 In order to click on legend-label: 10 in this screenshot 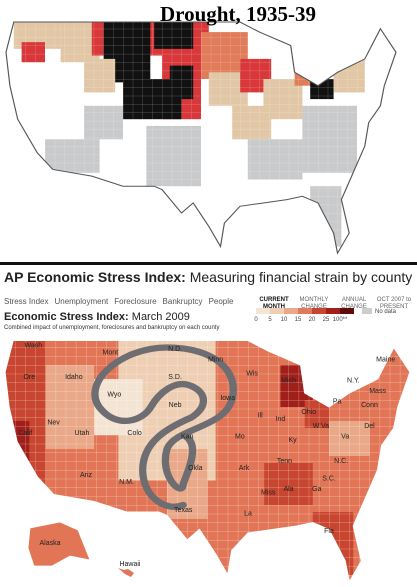, I will do `click(284, 320)`.